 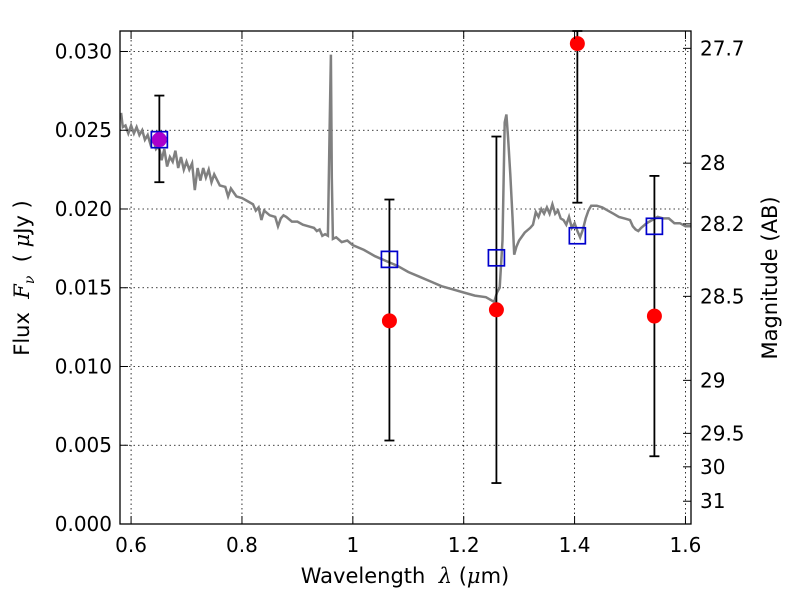 I want to click on y2-axis-label: Magnitude (AB), so click(x=770, y=277).